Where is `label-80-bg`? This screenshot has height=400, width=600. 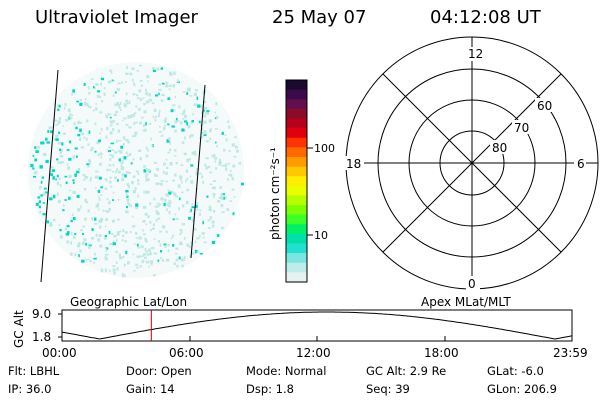 label-80-bg is located at coordinates (500, 147).